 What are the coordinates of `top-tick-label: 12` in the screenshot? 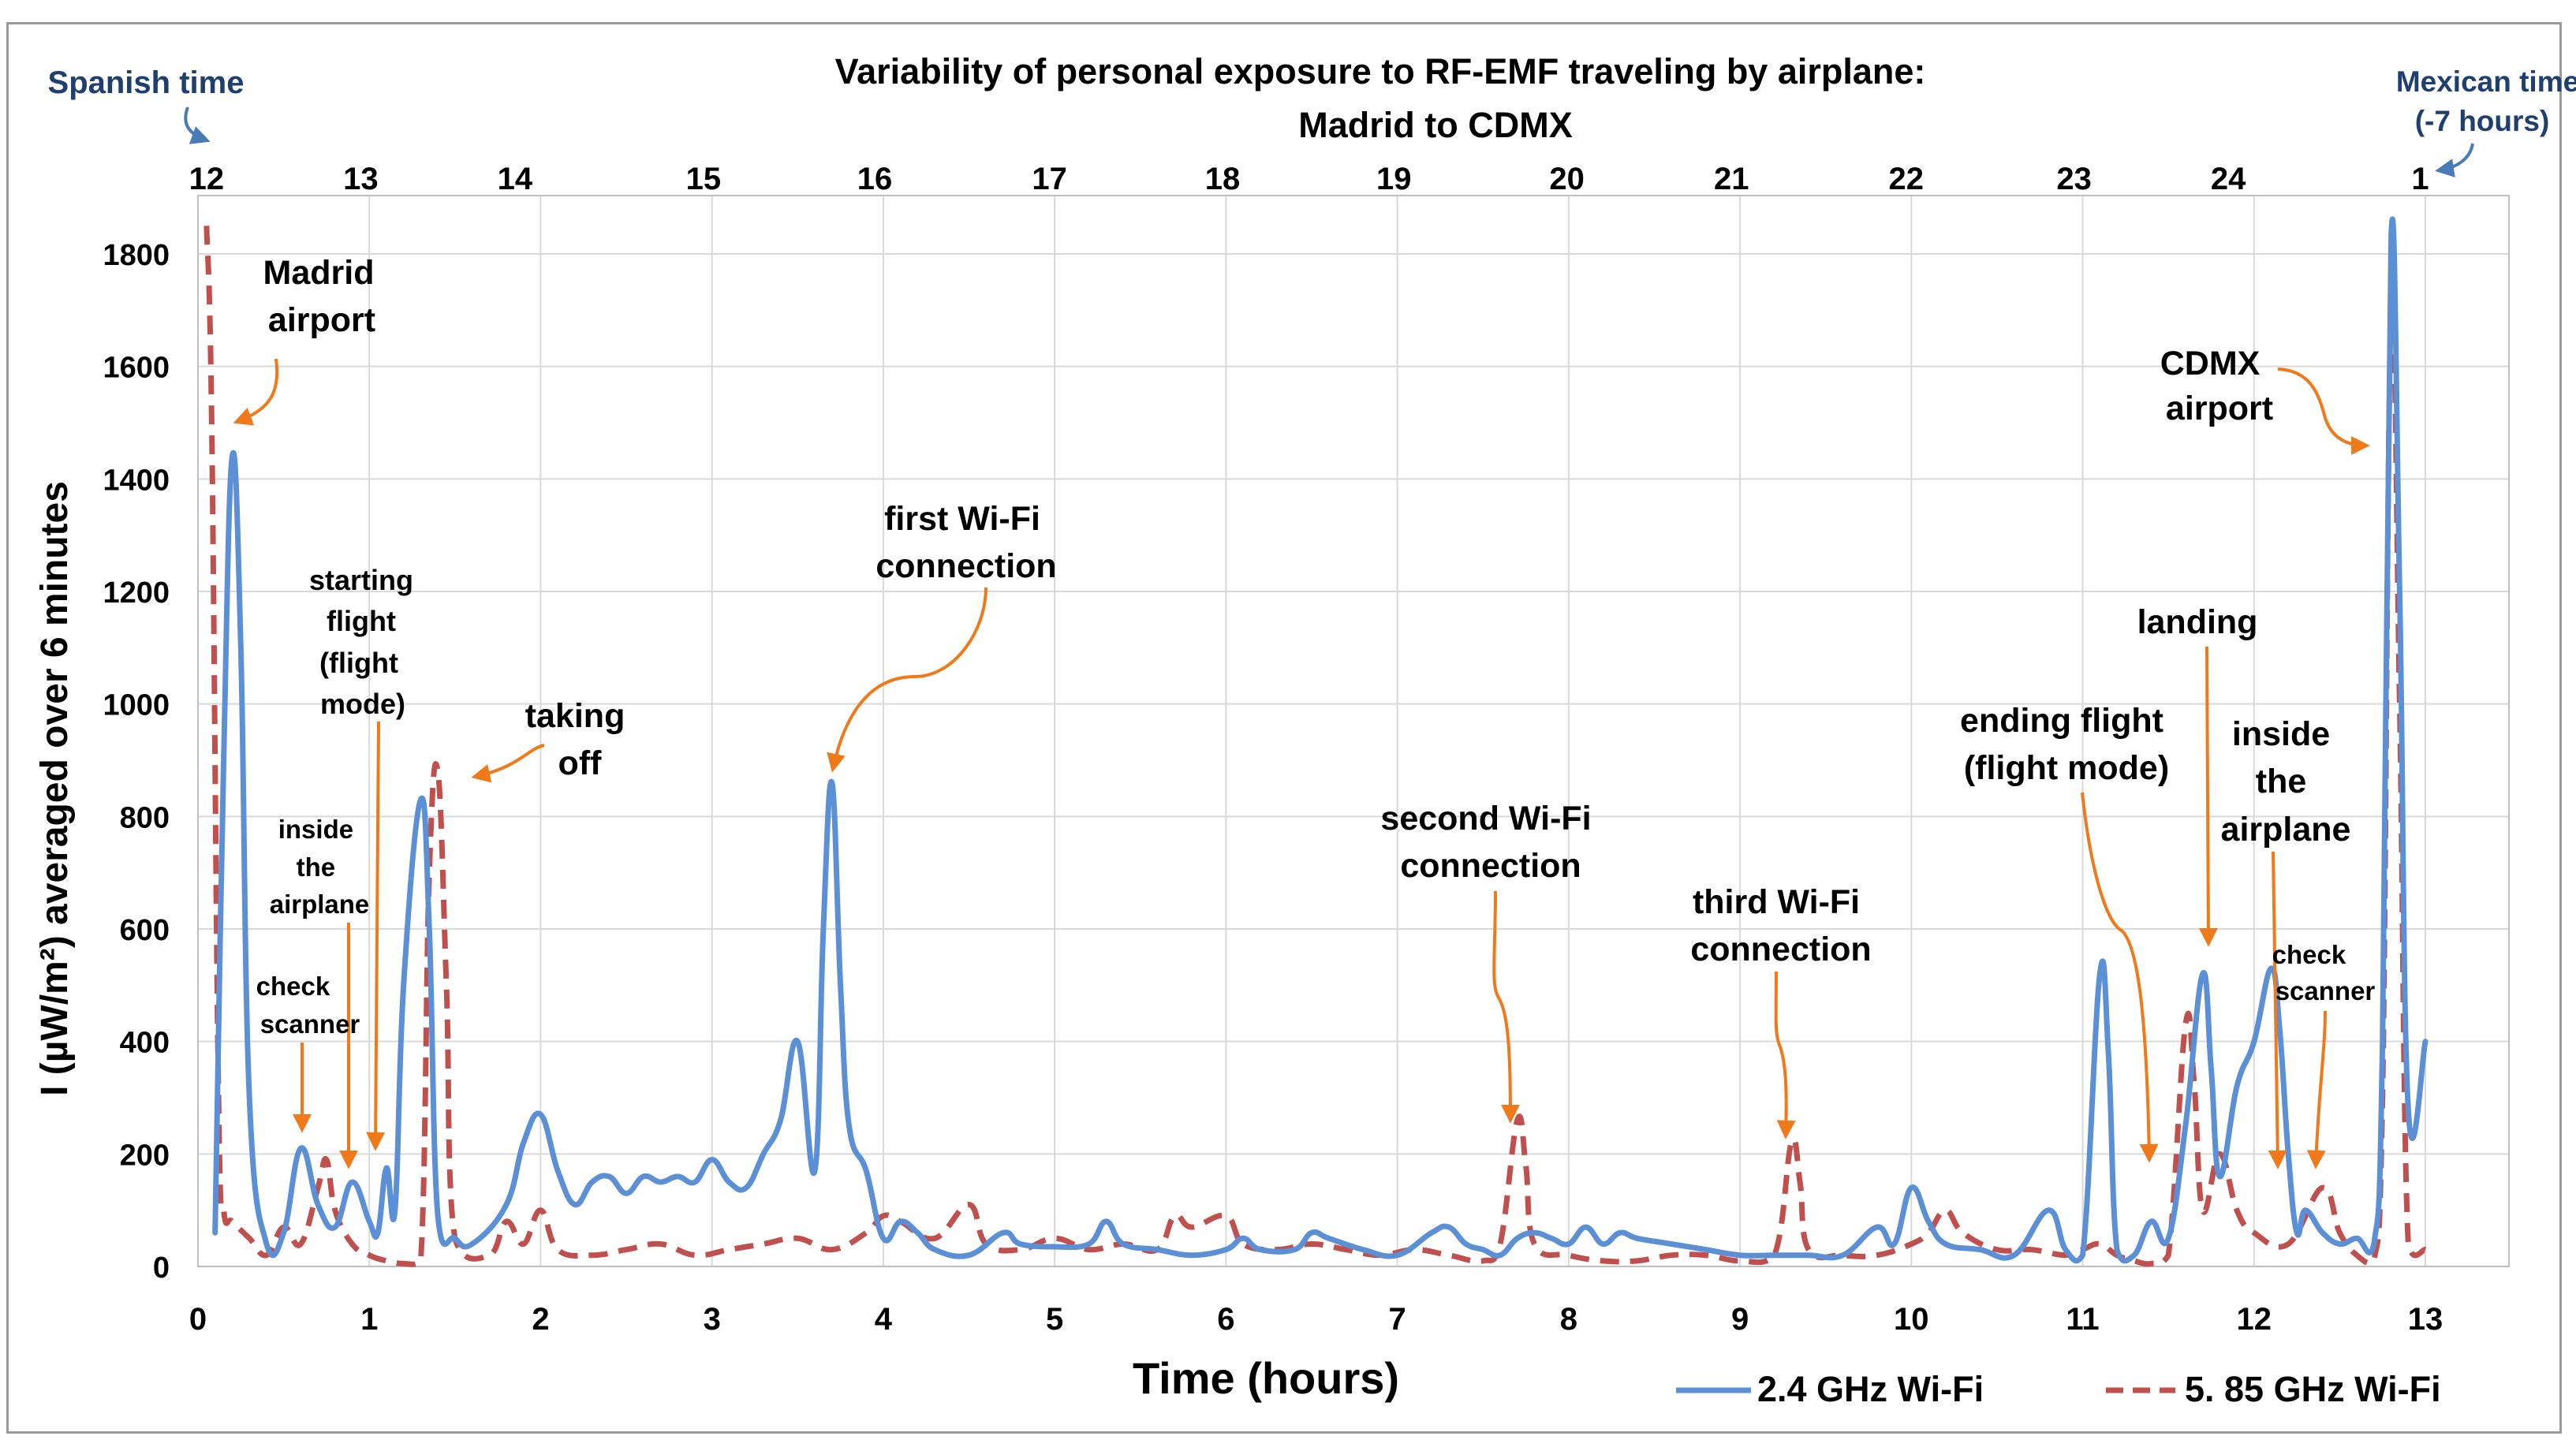 It's located at (207, 179).